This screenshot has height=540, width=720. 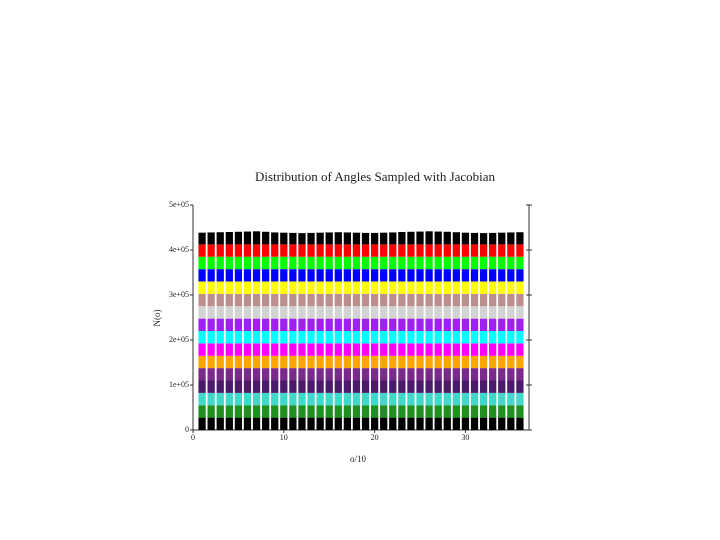 I want to click on x-tick-label: 10, so click(x=284, y=437).